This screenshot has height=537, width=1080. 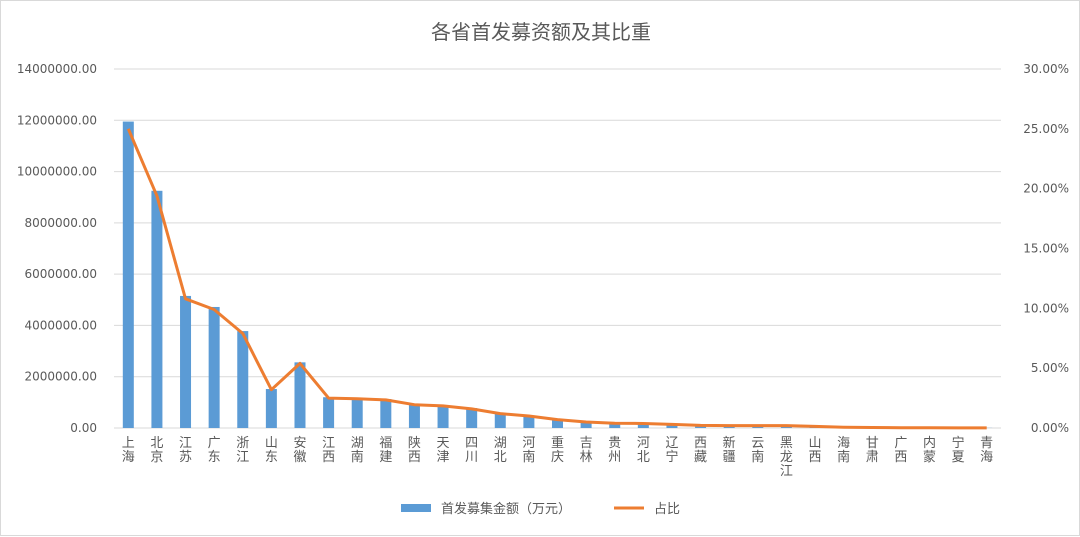 What do you see at coordinates (1050, 368) in the screenshot?
I see `right-tick-label: 5.00%` at bounding box center [1050, 368].